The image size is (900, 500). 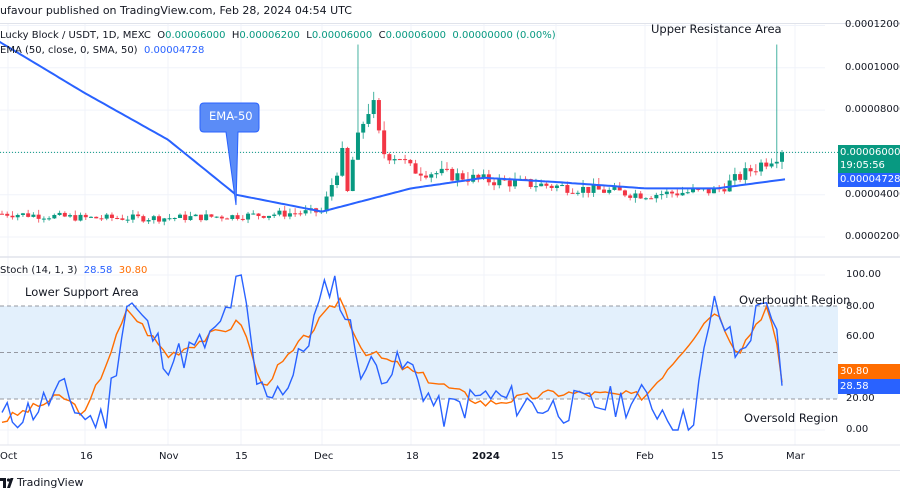 I want to click on footer: TradingView, so click(x=41, y=482).